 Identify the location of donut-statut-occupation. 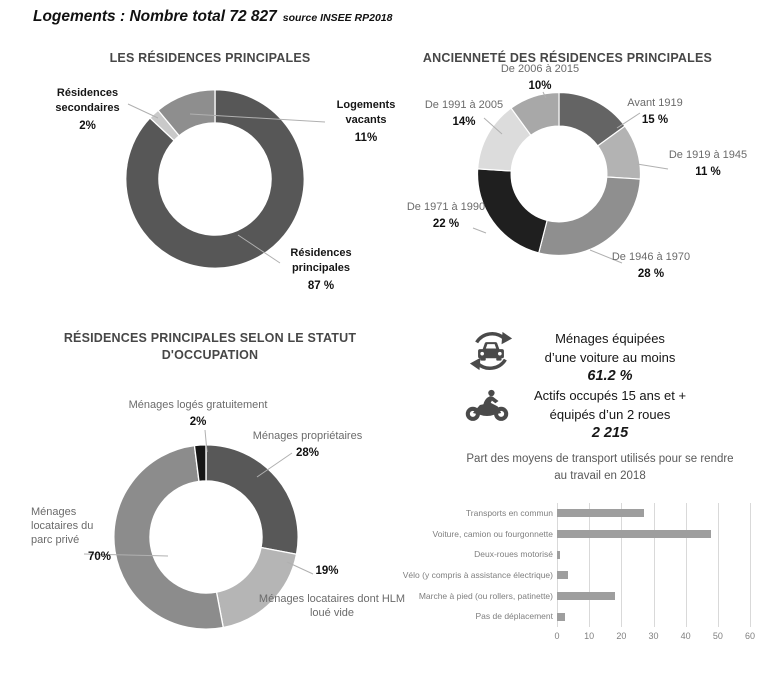
(206, 537).